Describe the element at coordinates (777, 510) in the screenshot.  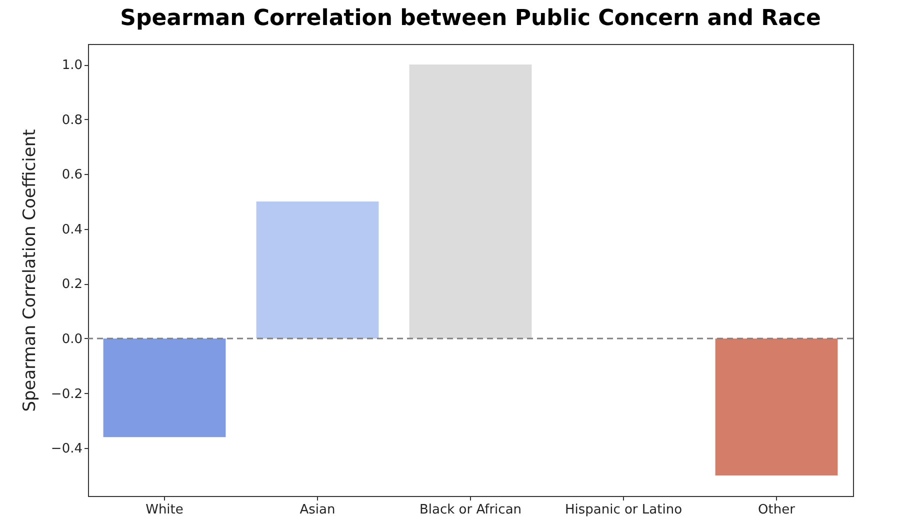
I see `x-tick-label: Other` at that location.